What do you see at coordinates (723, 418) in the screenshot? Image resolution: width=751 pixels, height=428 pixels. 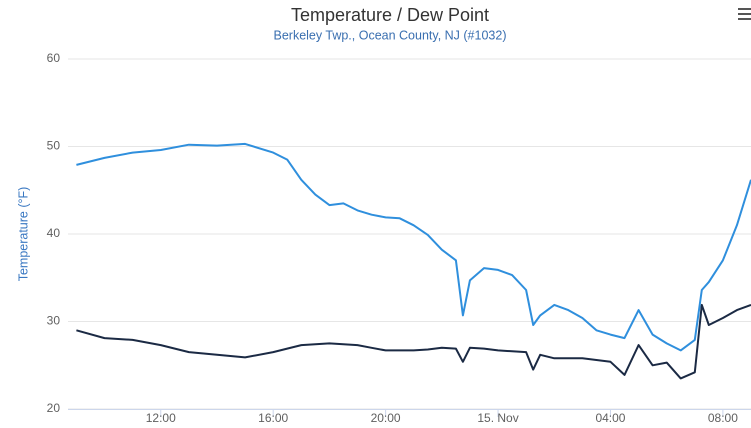 I see `x-tick-label: 08:00` at bounding box center [723, 418].